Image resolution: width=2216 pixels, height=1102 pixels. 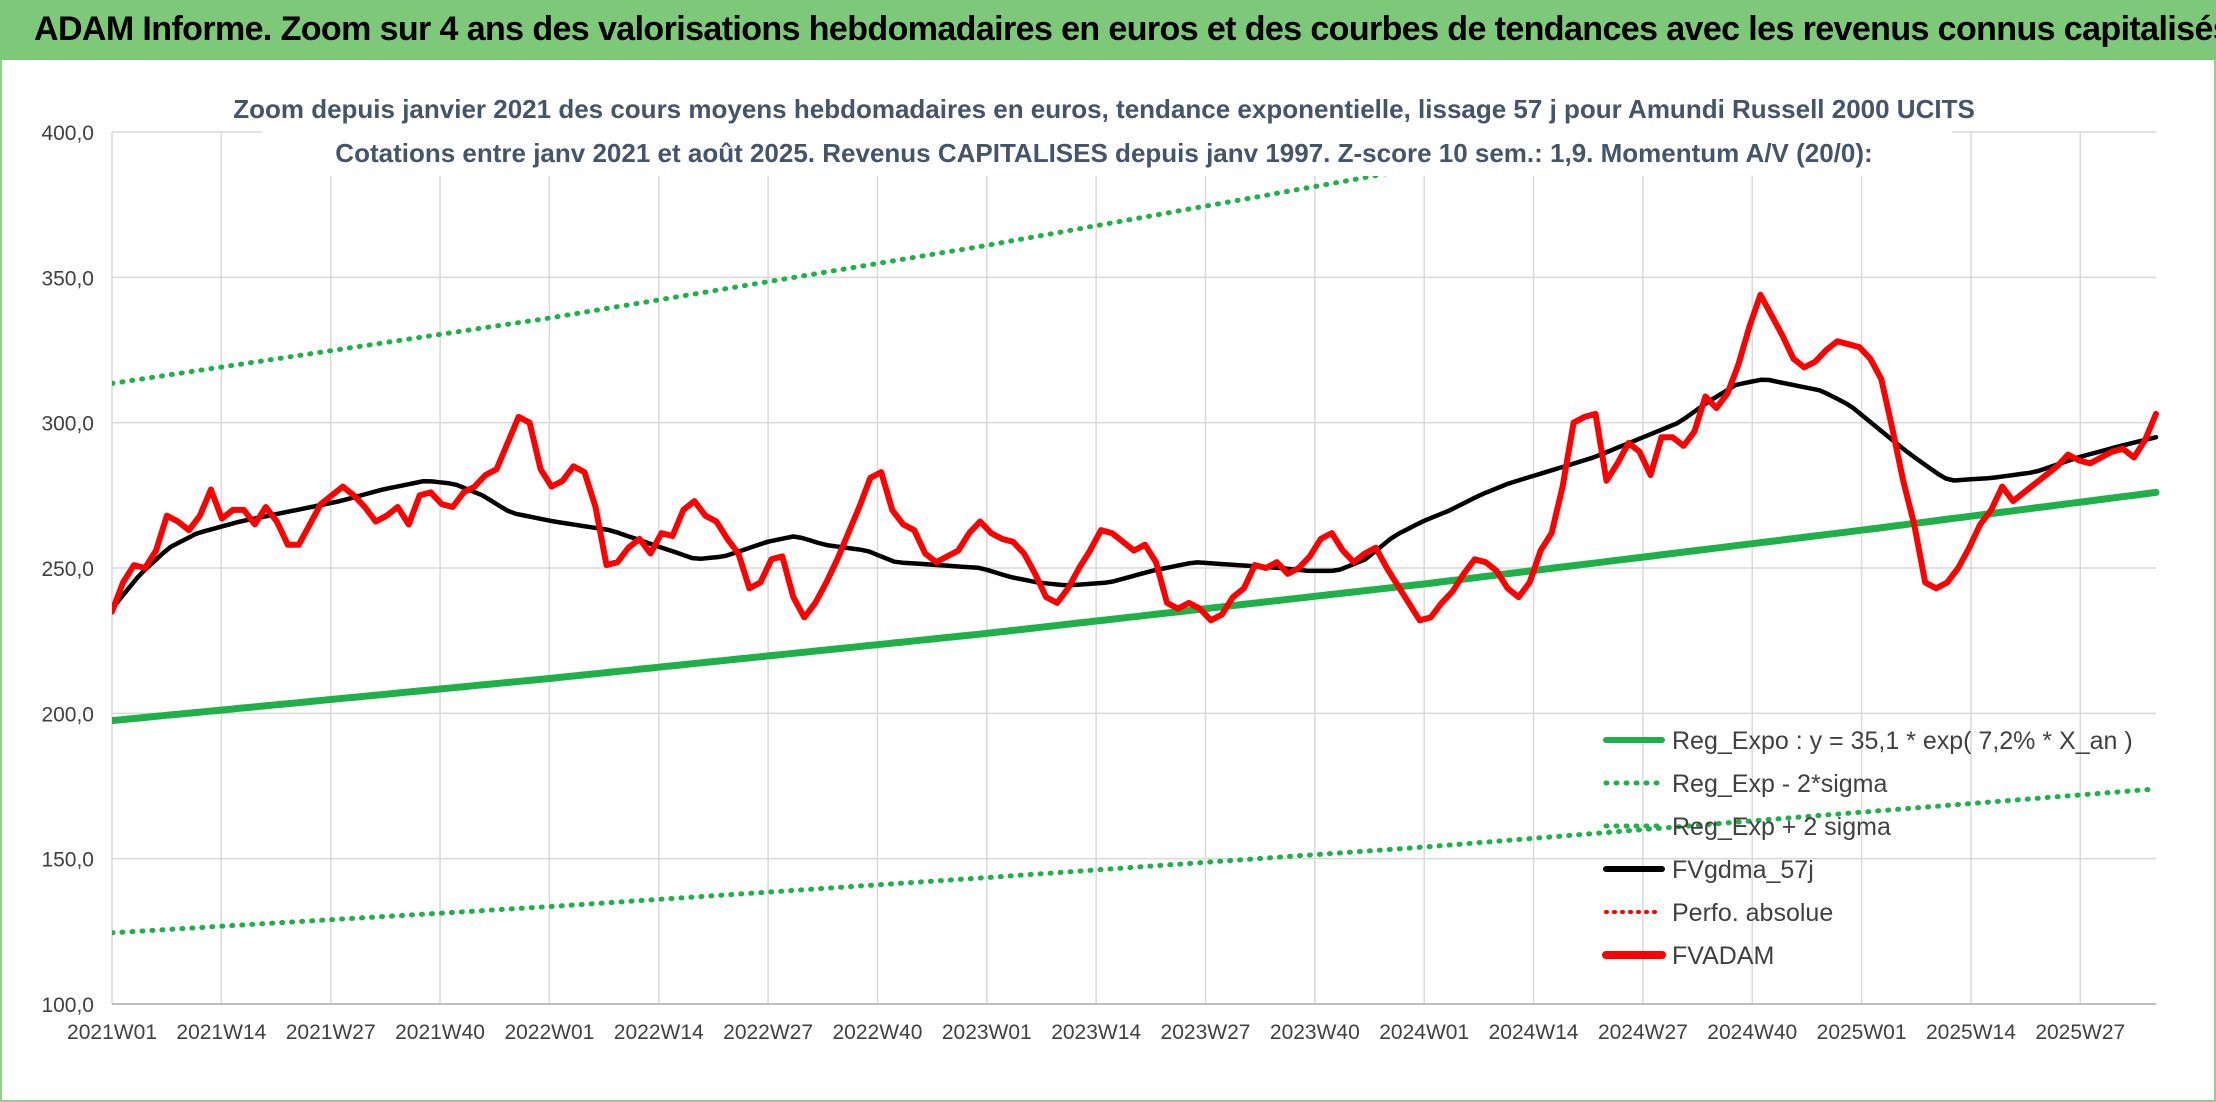 What do you see at coordinates (67, 278) in the screenshot?
I see `y-tick-label: 350,0` at bounding box center [67, 278].